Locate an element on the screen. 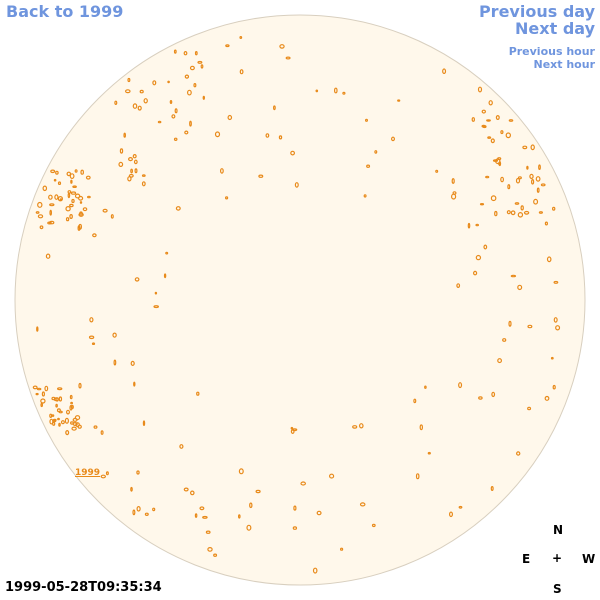 The width and height of the screenshot is (600, 600). back-to-year-link: Back to 1999 is located at coordinates (65, 11).